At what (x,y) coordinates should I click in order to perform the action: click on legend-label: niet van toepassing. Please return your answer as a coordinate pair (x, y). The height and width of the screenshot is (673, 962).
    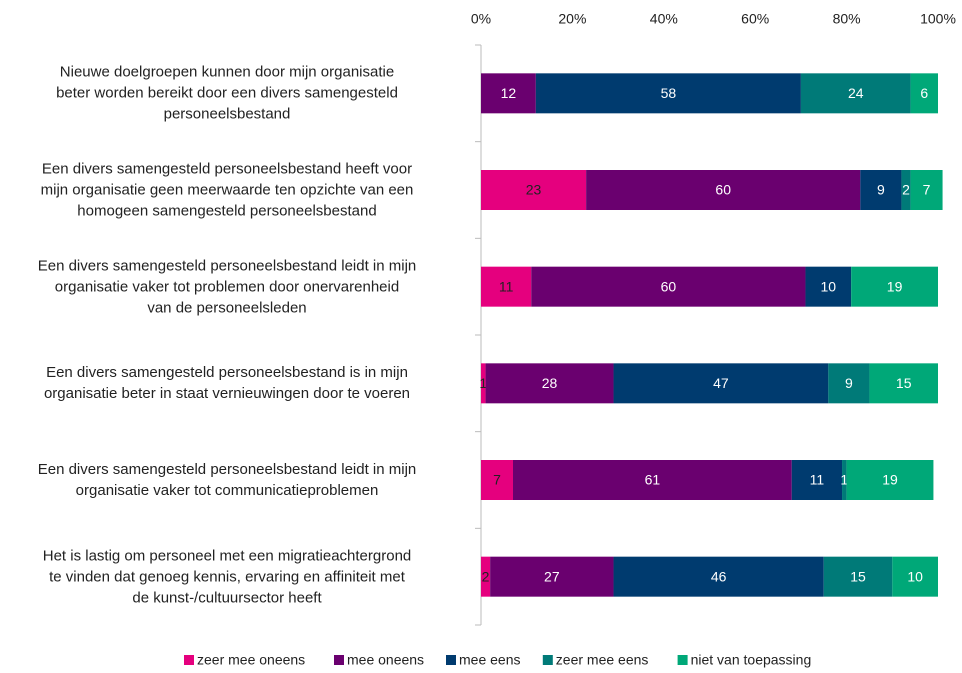
    Looking at the image, I should click on (751, 660).